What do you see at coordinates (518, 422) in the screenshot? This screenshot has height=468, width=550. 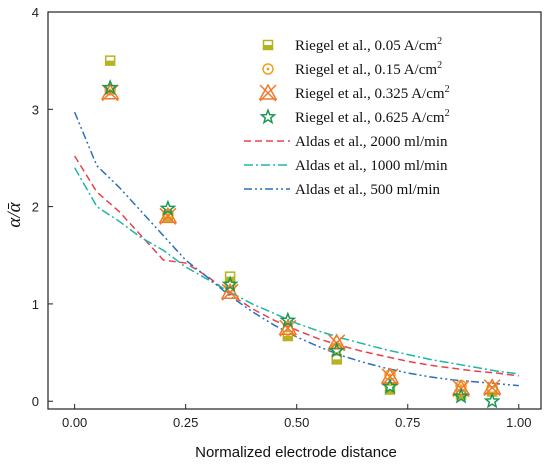 I see `x-tick-label: 1.00` at bounding box center [518, 422].